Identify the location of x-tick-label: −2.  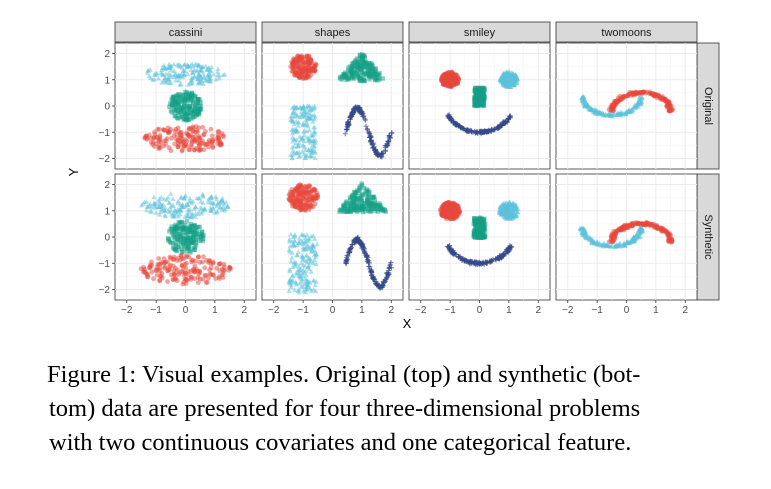
(127, 310).